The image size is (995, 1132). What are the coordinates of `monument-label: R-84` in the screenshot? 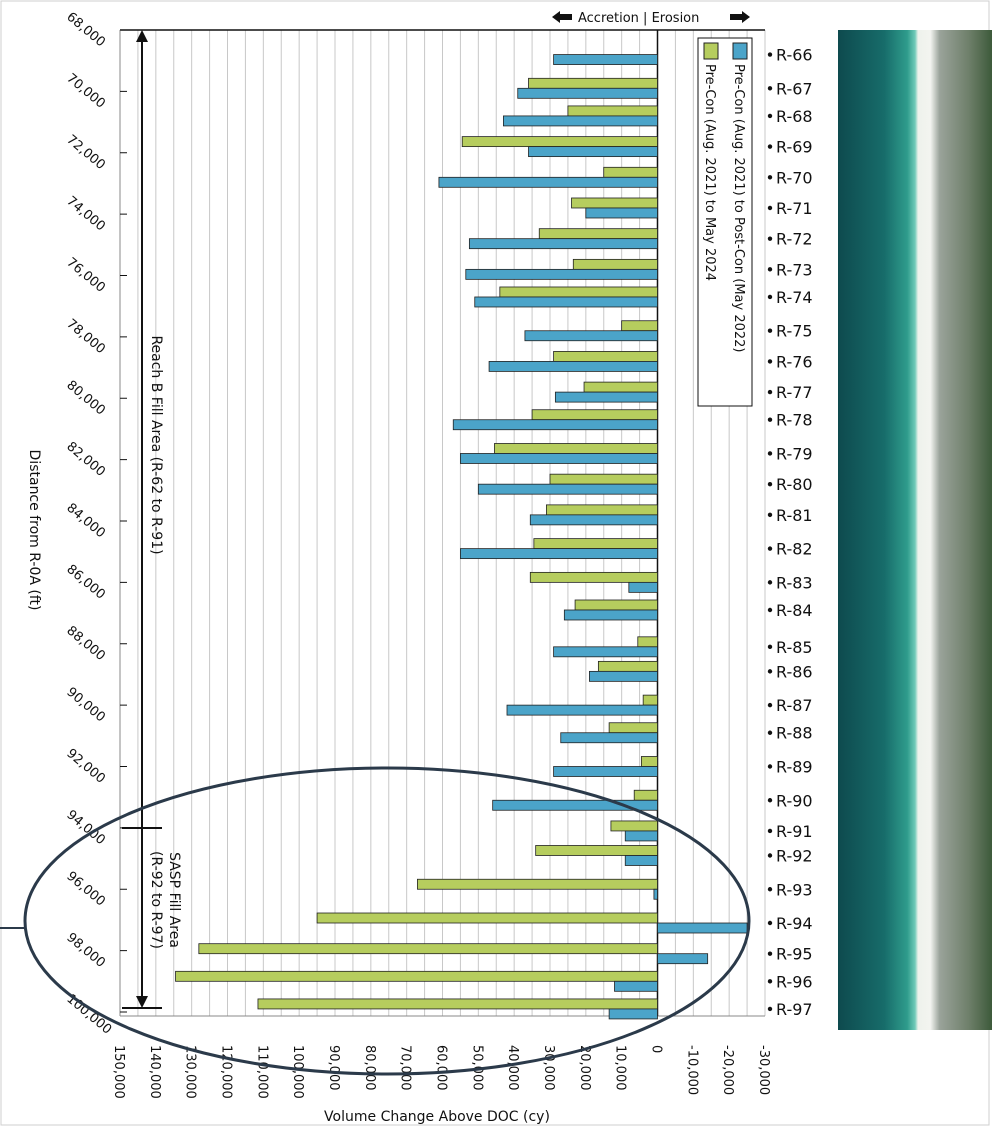 It's located at (794, 610).